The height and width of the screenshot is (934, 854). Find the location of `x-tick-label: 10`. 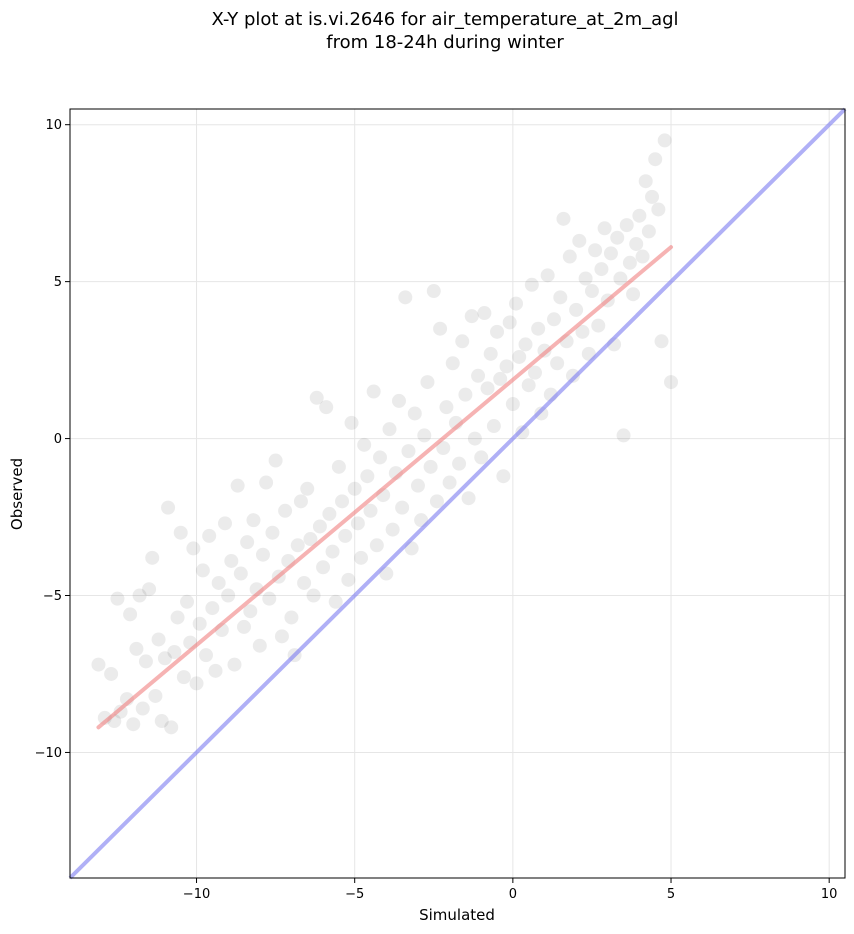

x-tick-label: 10 is located at coordinates (829, 894).